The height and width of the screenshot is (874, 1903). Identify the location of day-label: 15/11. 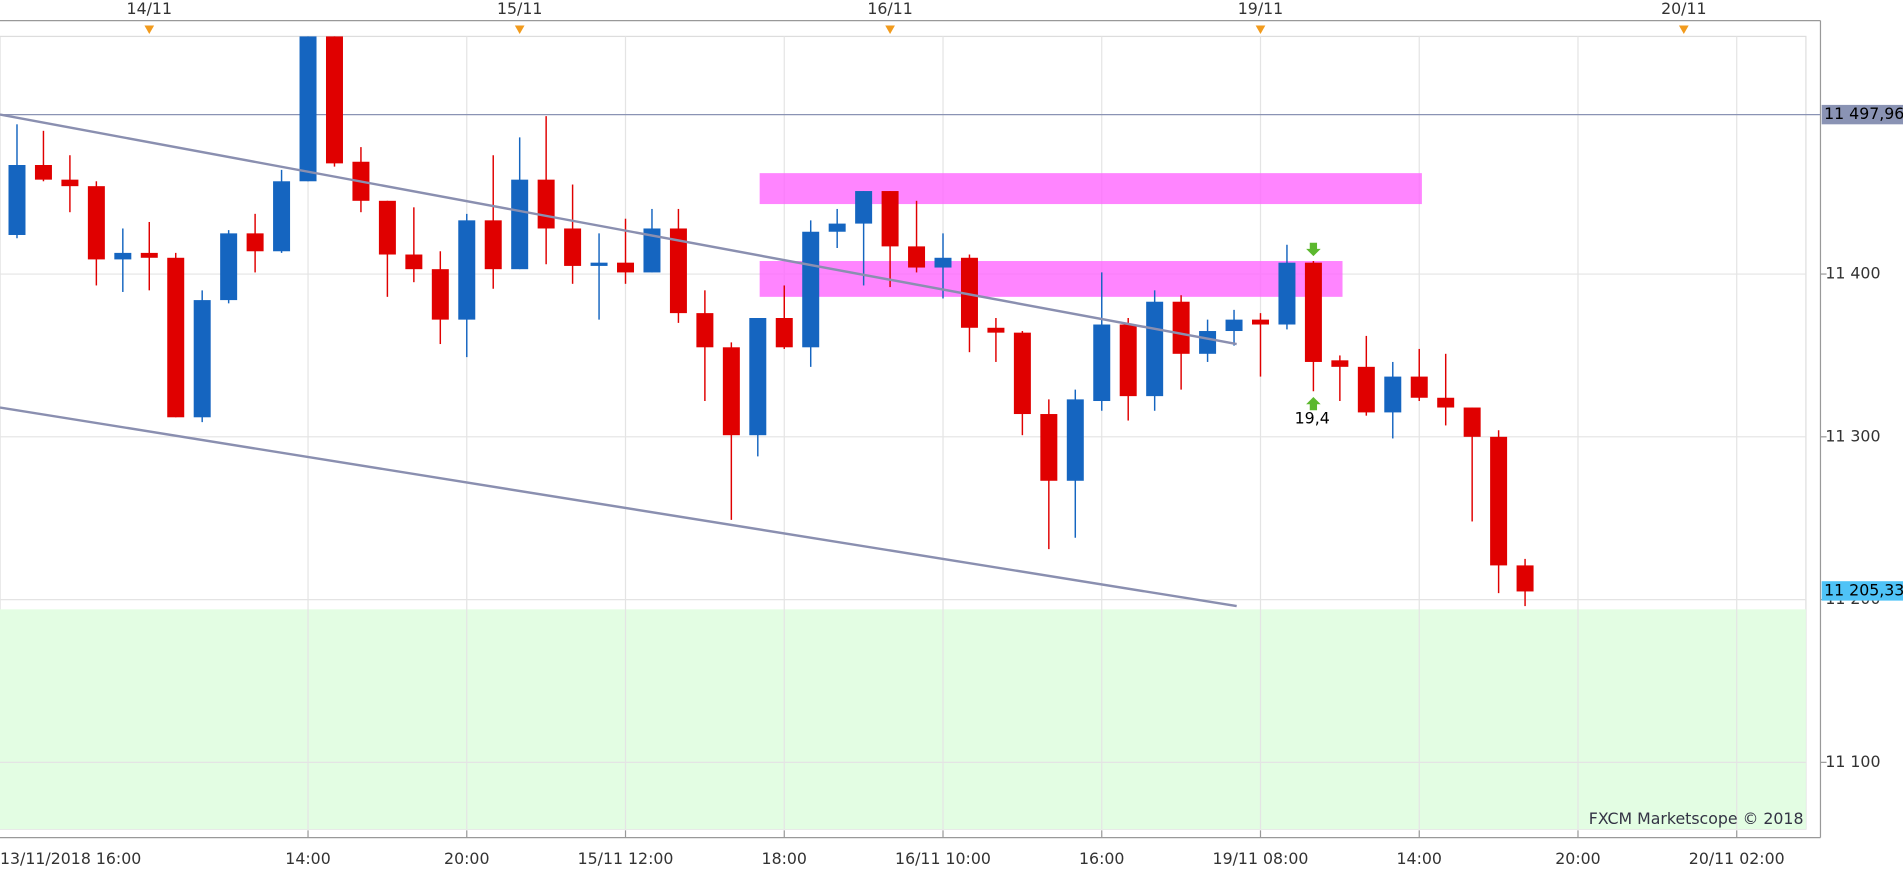
(519, 9).